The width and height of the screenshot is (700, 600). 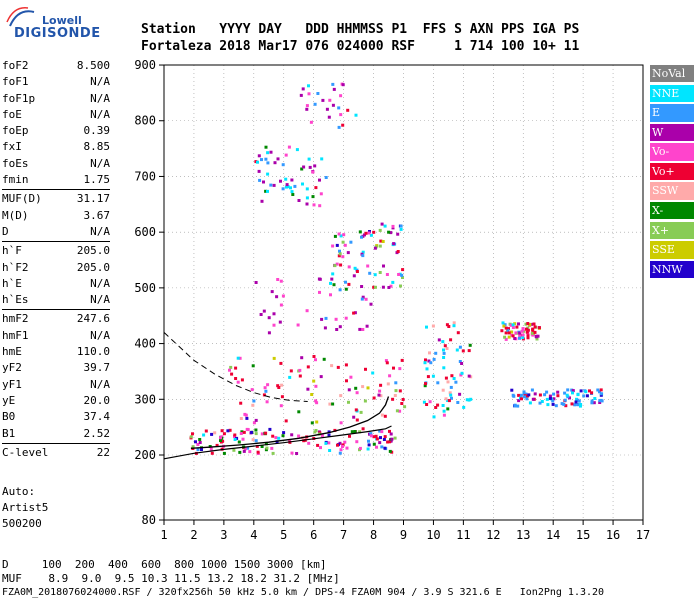 What do you see at coordinates (15, 65) in the screenshot?
I see `parameter-label: foF2` at bounding box center [15, 65].